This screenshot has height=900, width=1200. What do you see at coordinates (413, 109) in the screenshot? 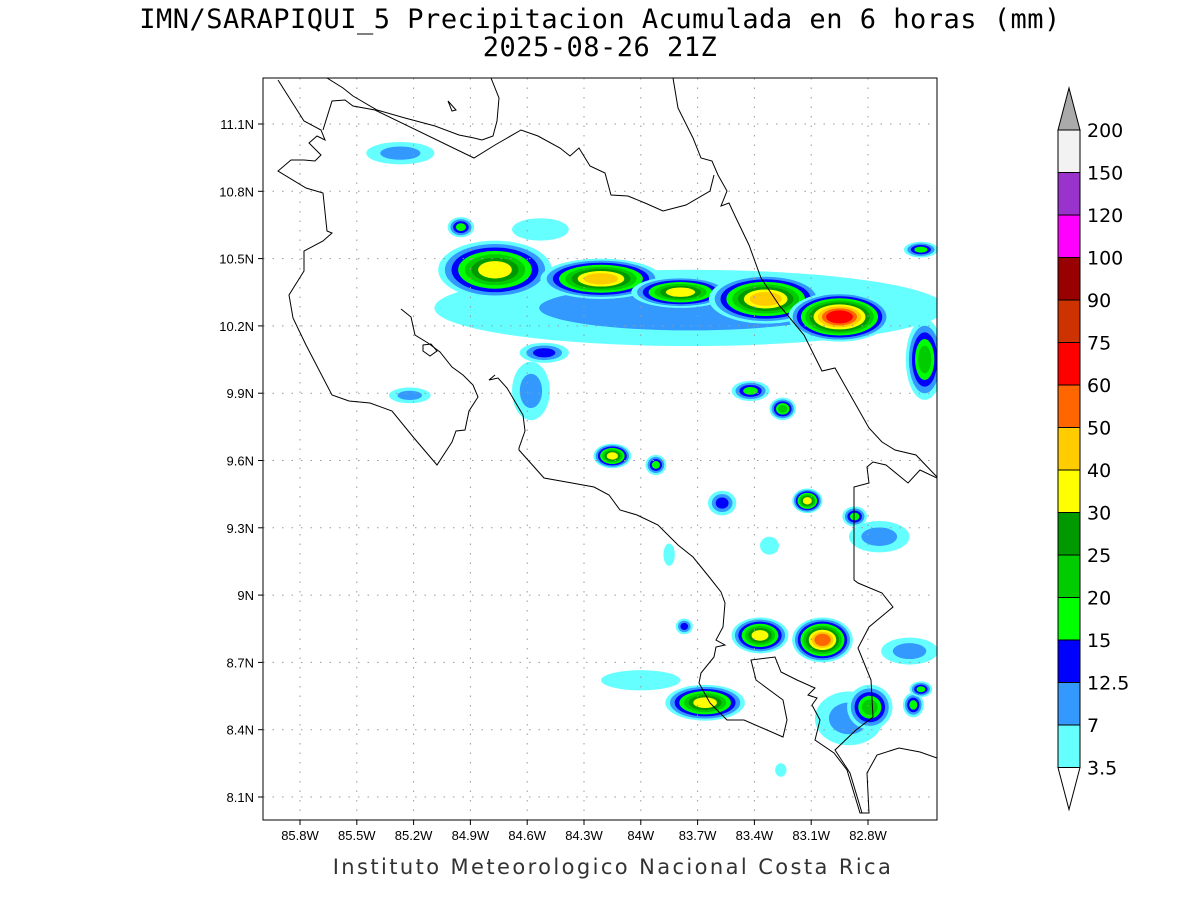
I see `lake-nicaragua-shore` at bounding box center [413, 109].